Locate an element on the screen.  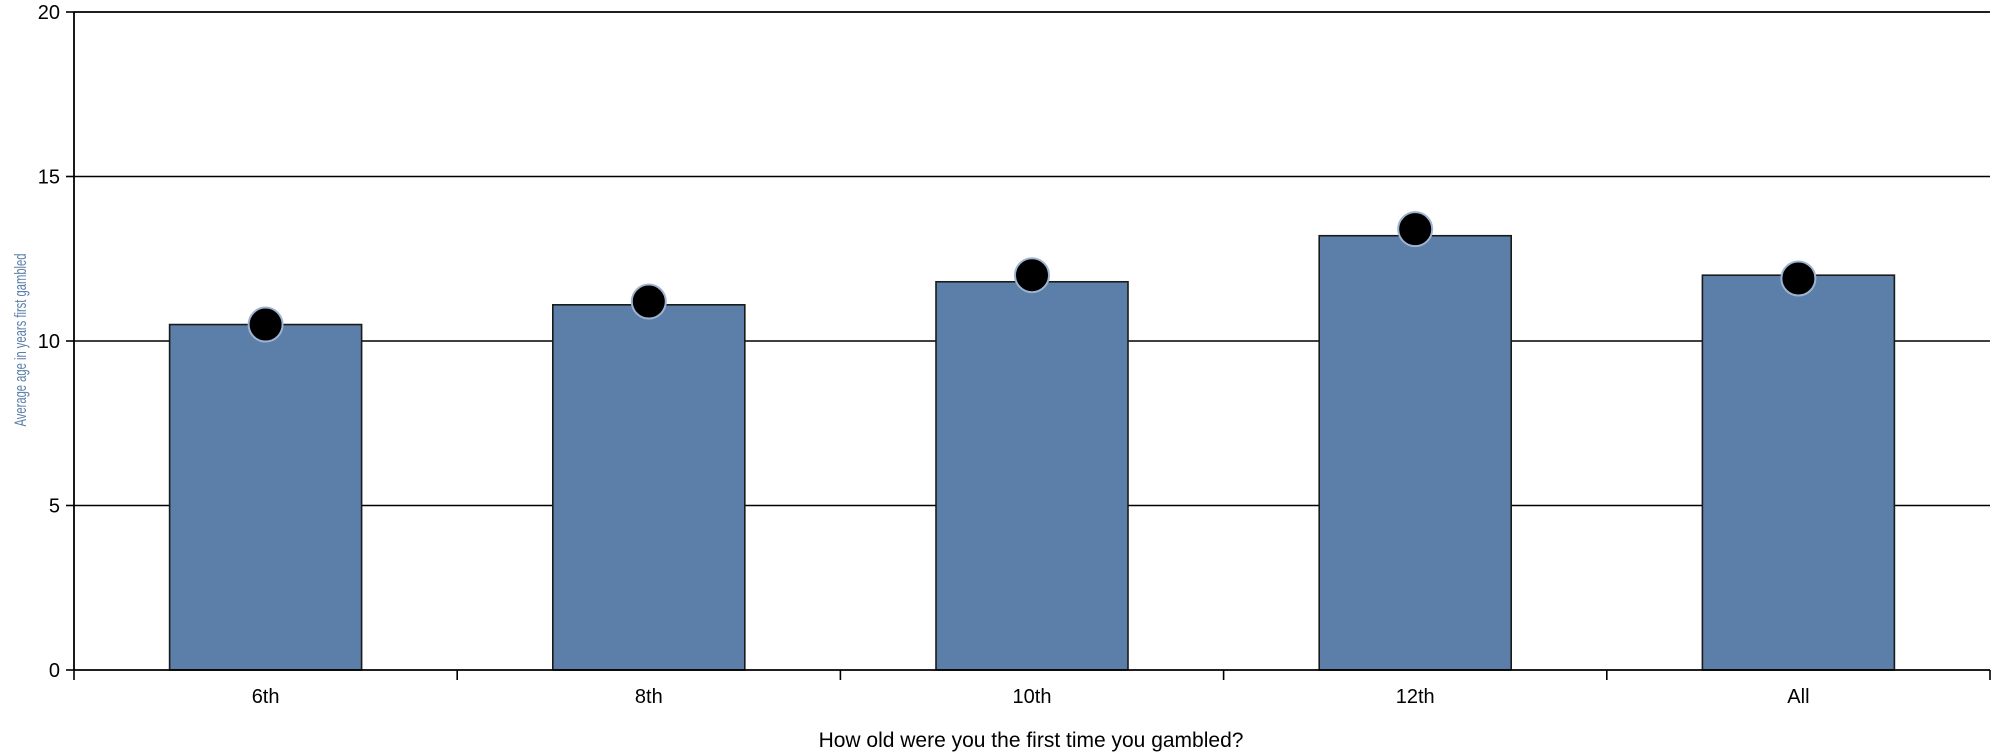
bar-12th is located at coordinates (1415, 452).